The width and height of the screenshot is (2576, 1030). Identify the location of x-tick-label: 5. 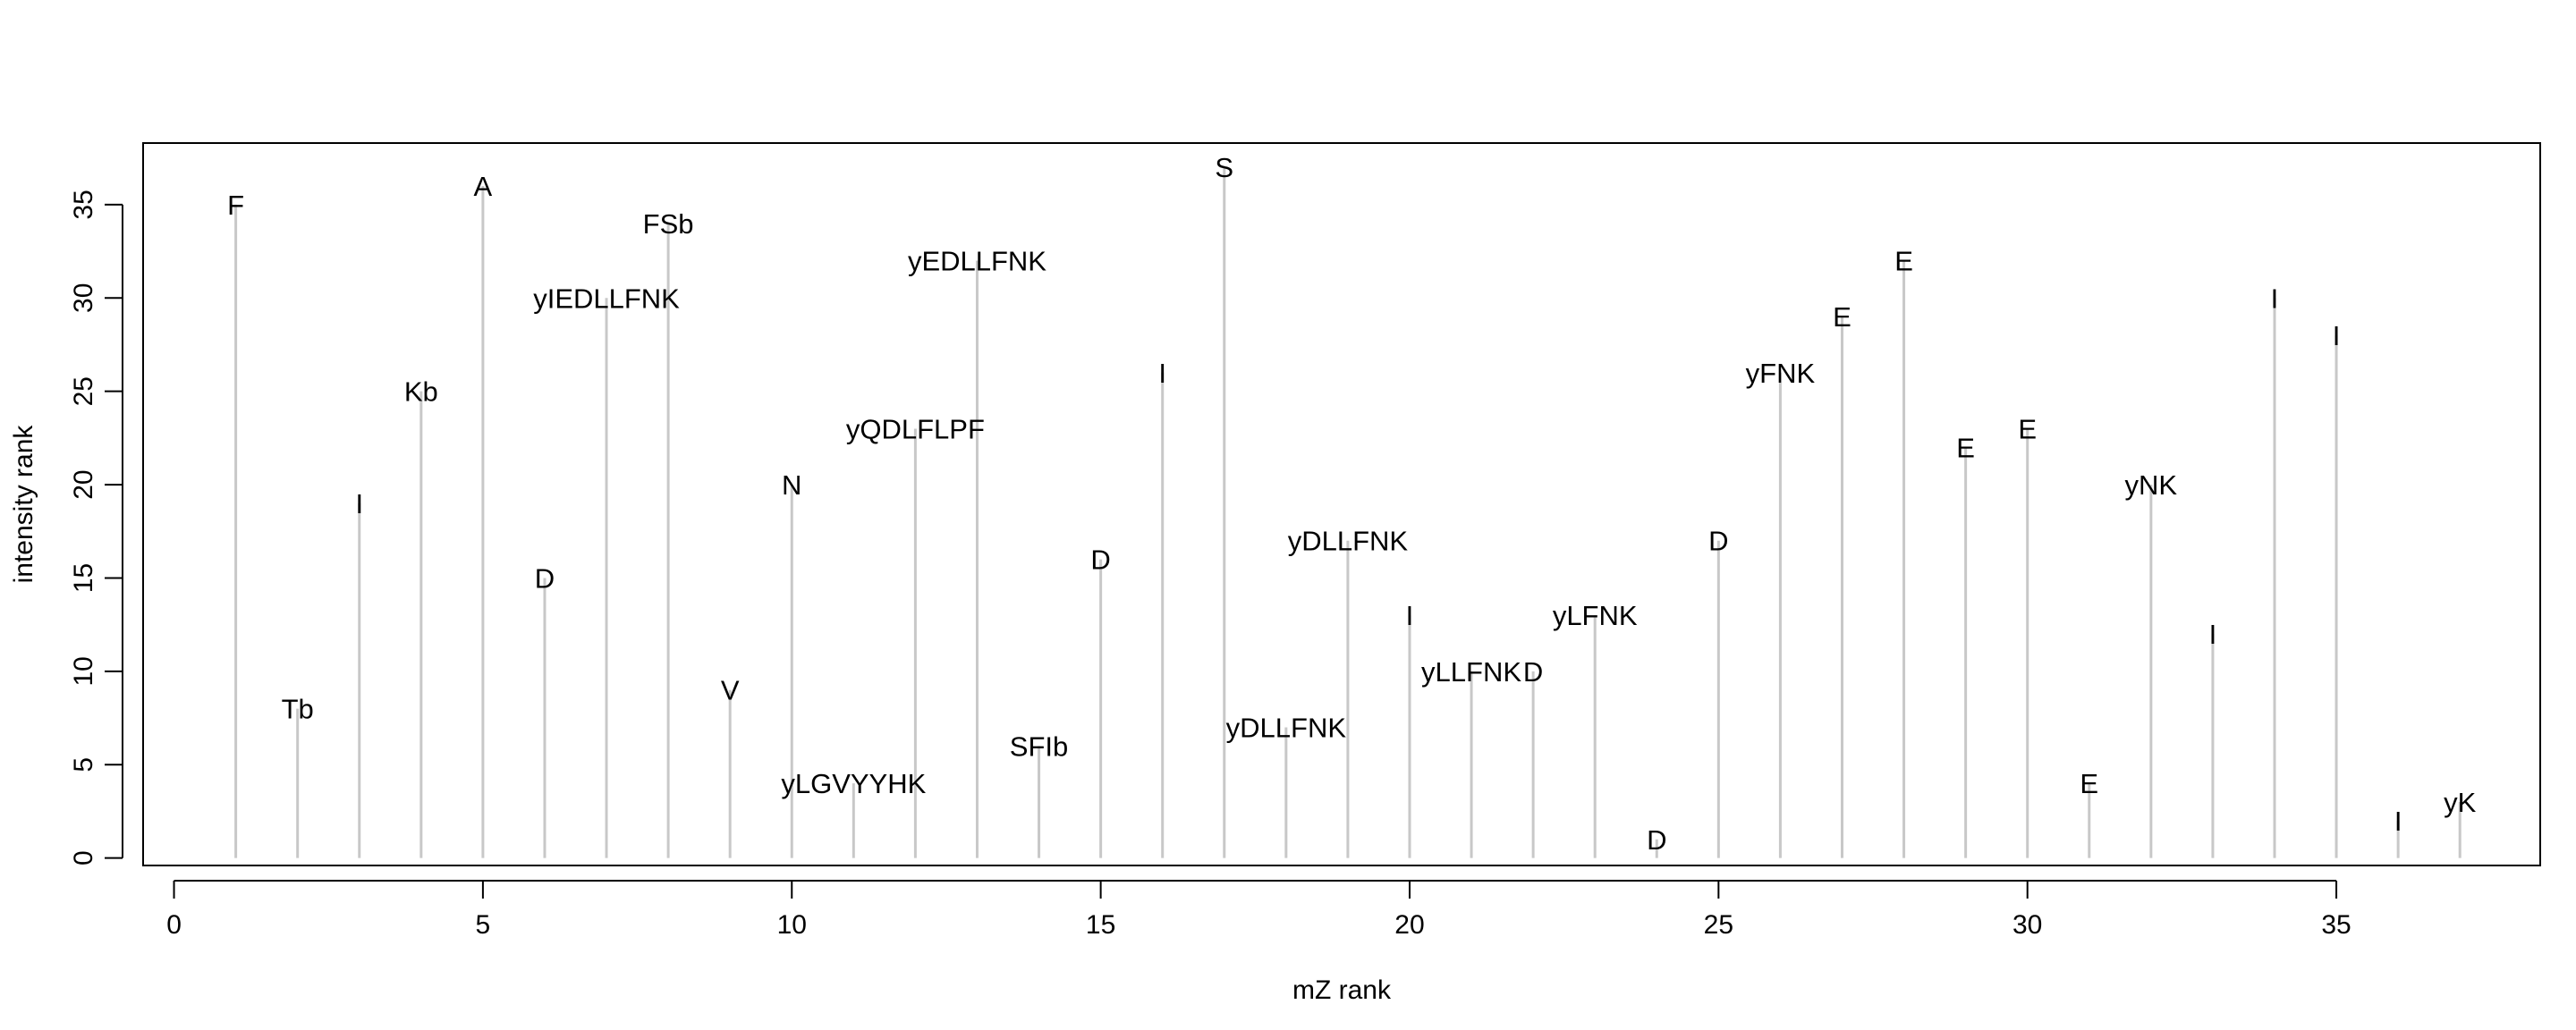
(483, 925).